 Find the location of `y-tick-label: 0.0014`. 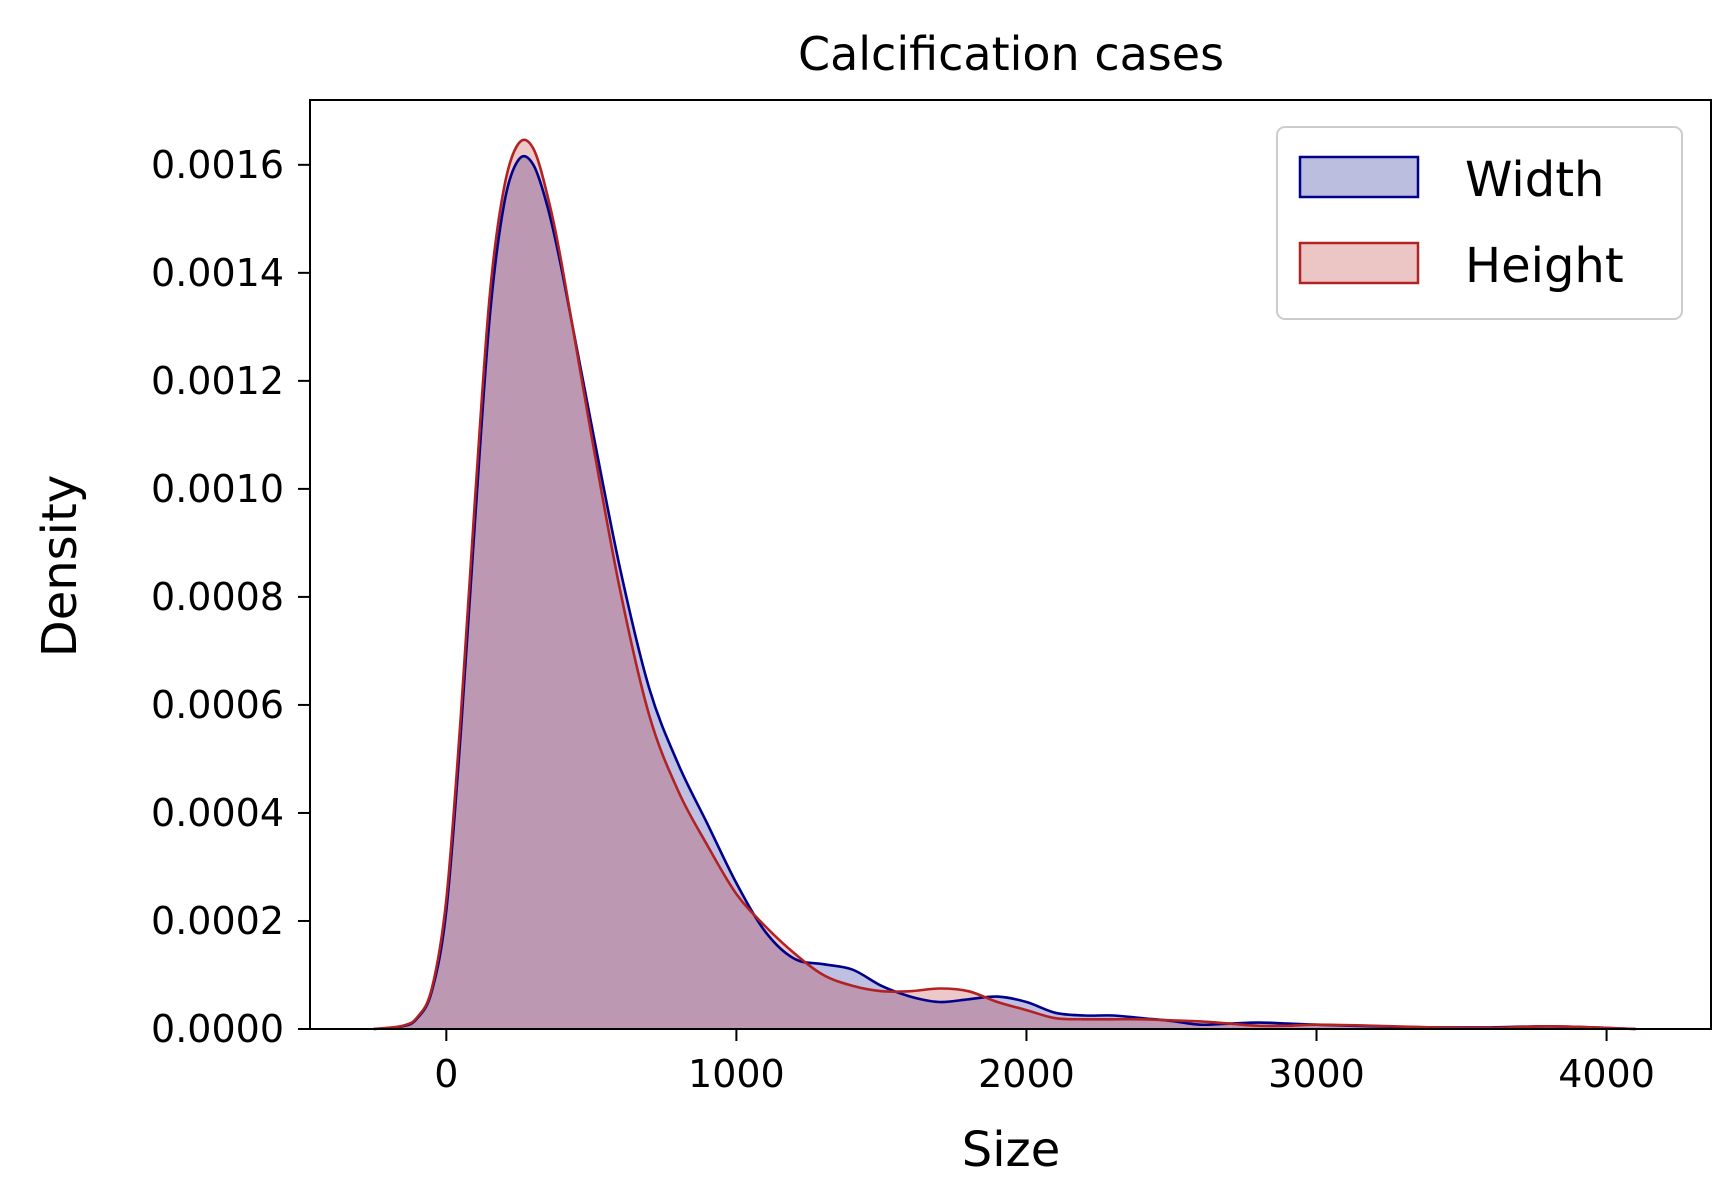

y-tick-label: 0.0014 is located at coordinates (217, 273).